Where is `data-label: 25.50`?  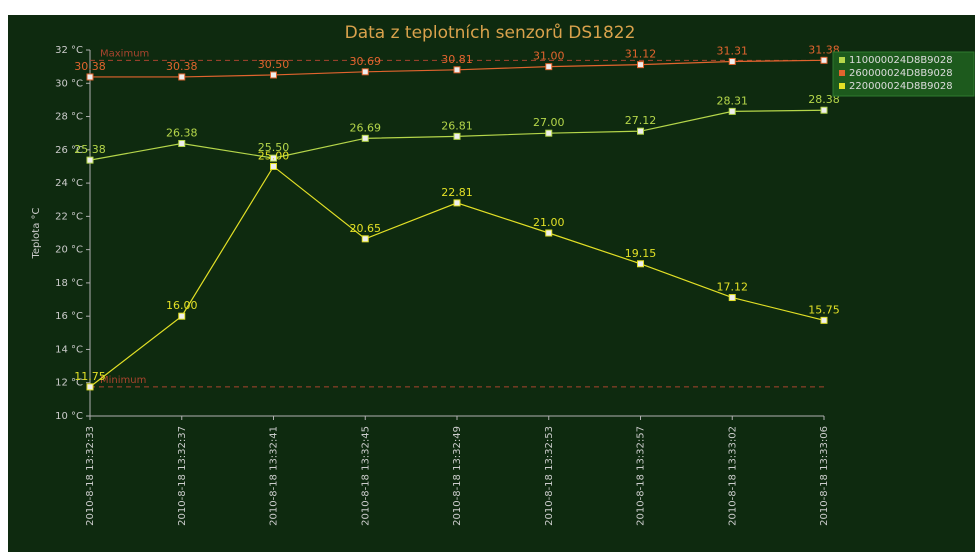 data-label: 25.50 is located at coordinates (274, 147).